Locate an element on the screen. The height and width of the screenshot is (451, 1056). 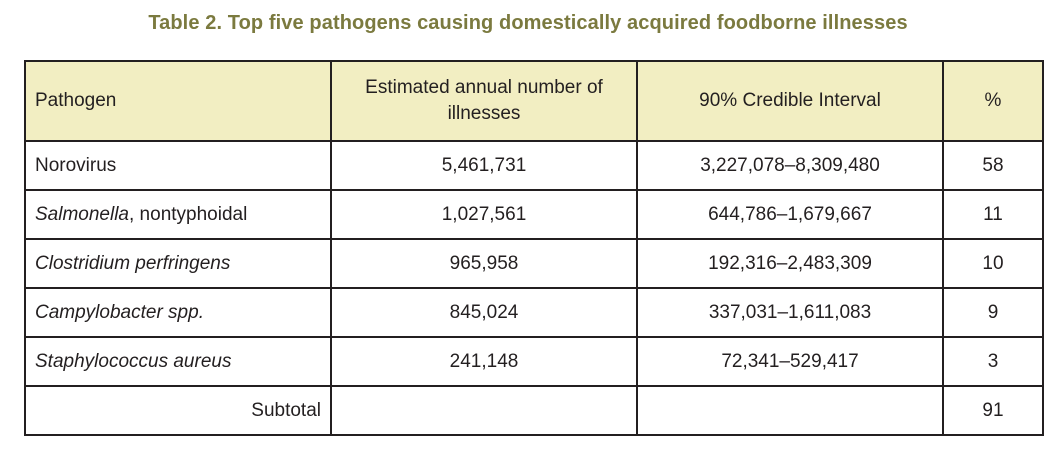
annual-illnesses-cell: 5,461,731 is located at coordinates (484, 165).